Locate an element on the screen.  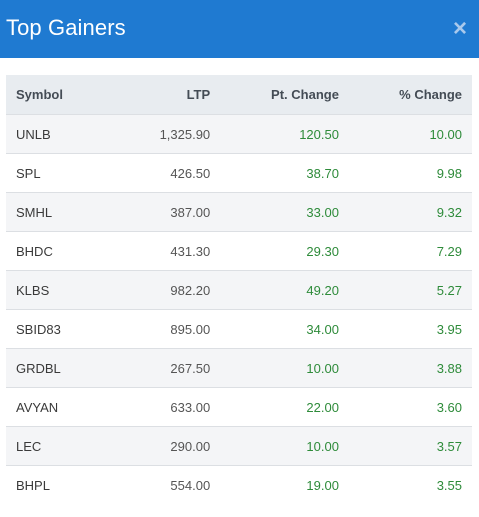
pct-change-cell: 7.29 is located at coordinates (405, 251).